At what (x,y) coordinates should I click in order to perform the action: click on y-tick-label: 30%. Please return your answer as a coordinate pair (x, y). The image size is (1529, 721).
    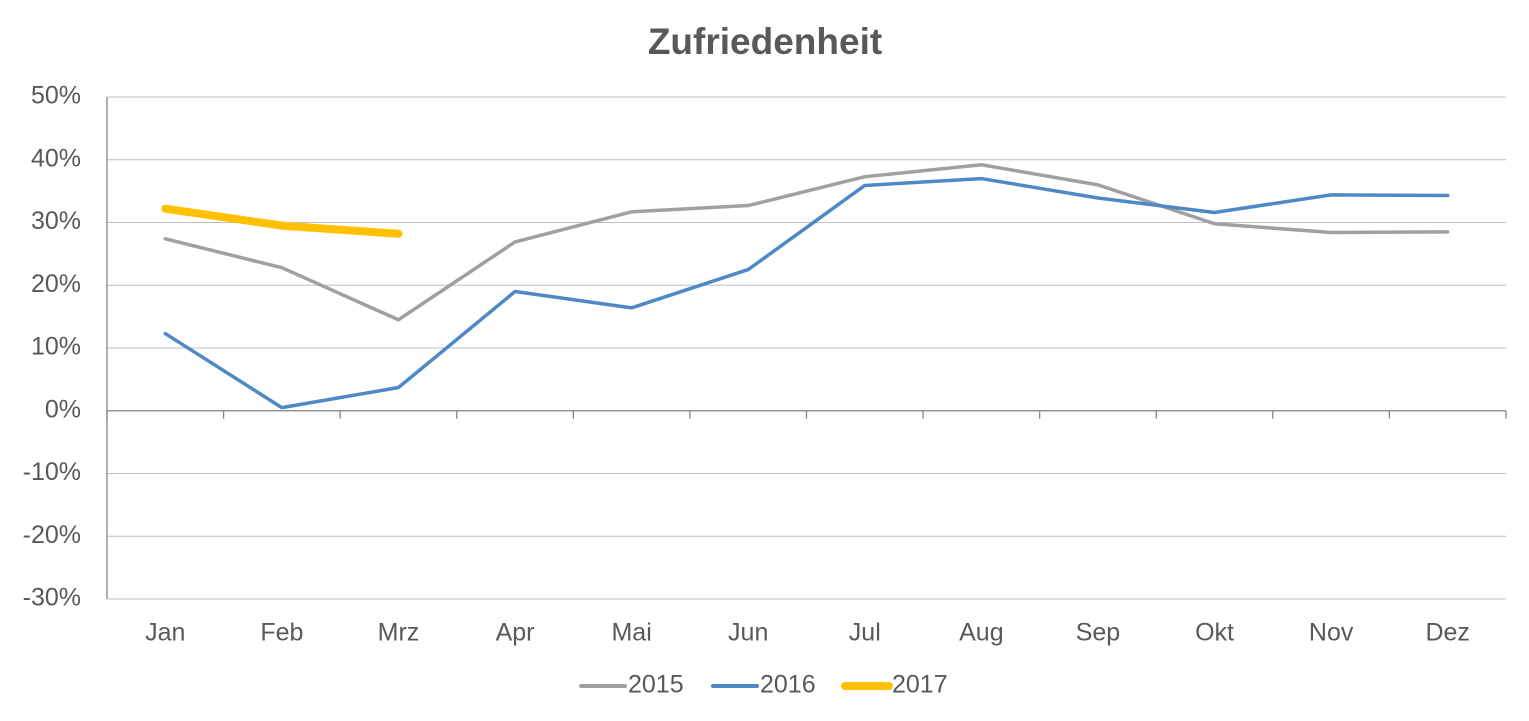
    Looking at the image, I should click on (56, 221).